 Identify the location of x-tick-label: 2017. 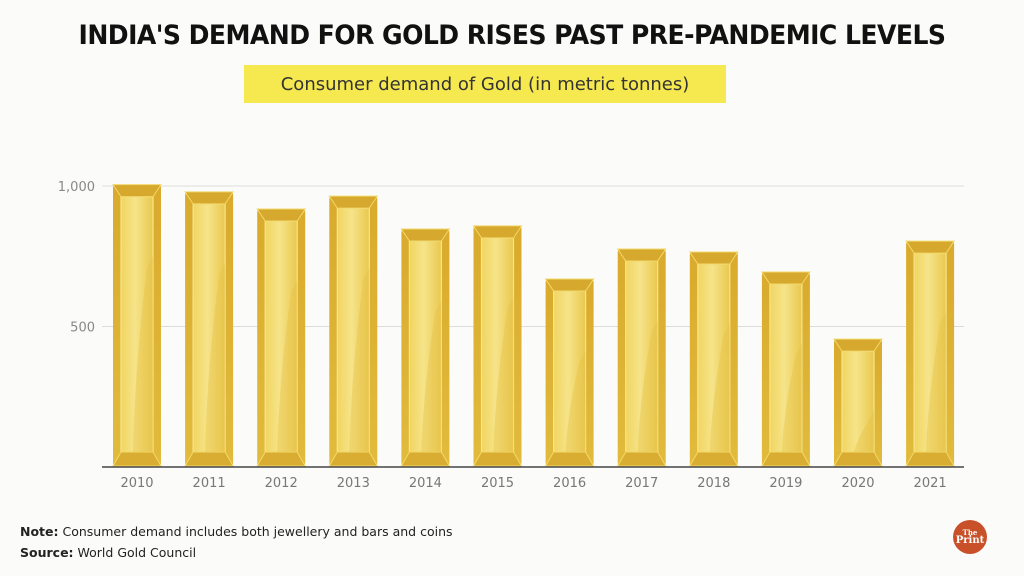
(641, 483).